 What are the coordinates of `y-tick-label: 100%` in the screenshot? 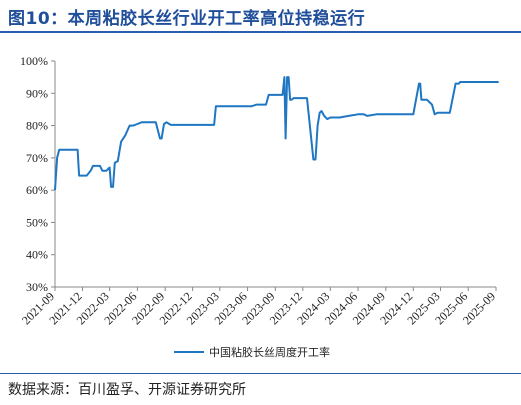 It's located at (34, 61).